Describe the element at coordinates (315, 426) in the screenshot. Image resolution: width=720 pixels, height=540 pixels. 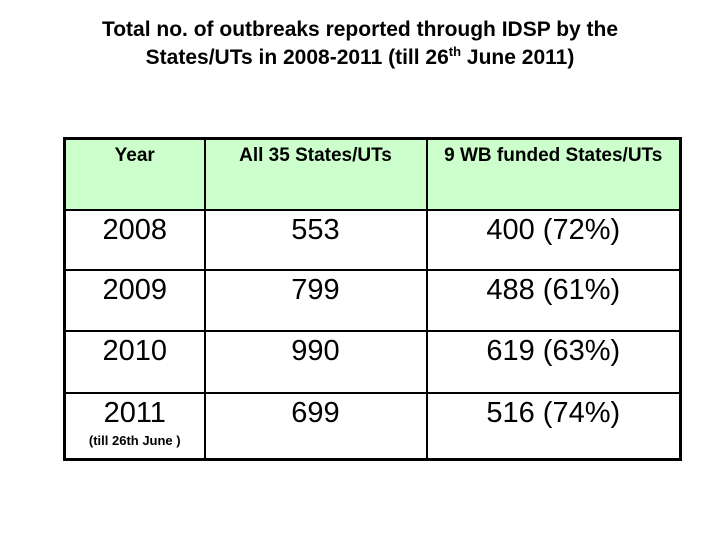
I see `all-states-cell: 699` at that location.